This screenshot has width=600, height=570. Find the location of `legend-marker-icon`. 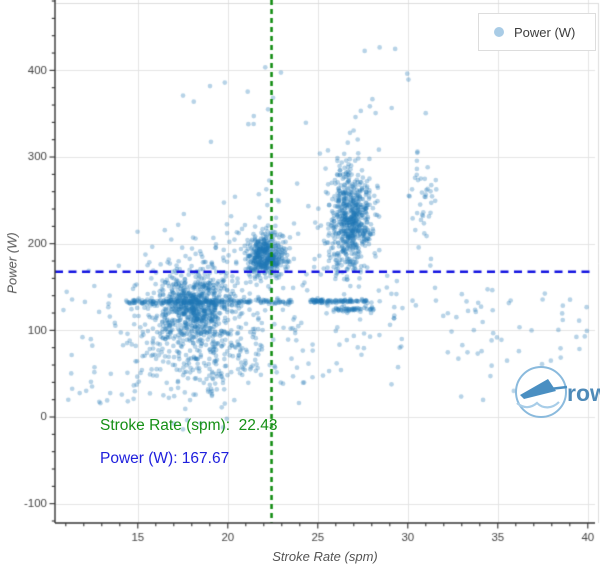

legend-marker-icon is located at coordinates (499, 32).